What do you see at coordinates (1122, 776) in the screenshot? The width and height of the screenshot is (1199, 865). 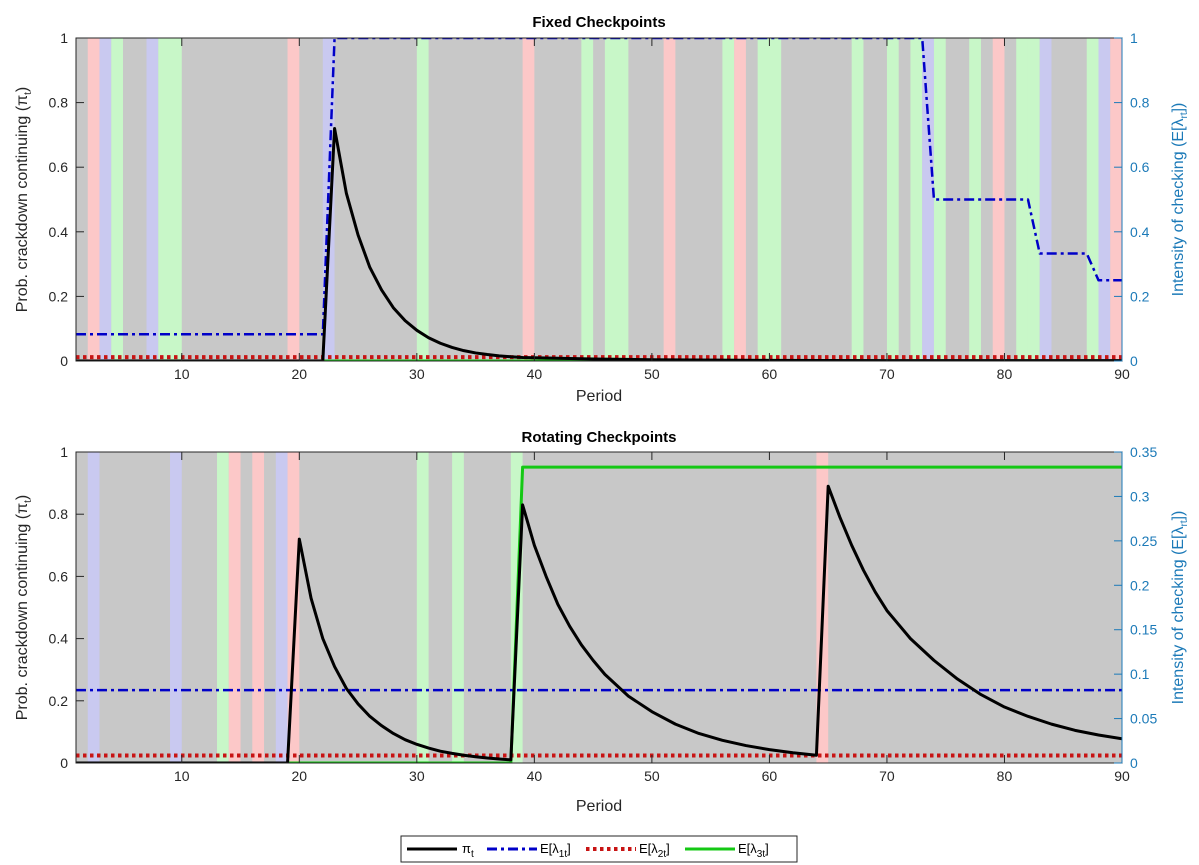 I see `x-tick-label: 90` at bounding box center [1122, 776].